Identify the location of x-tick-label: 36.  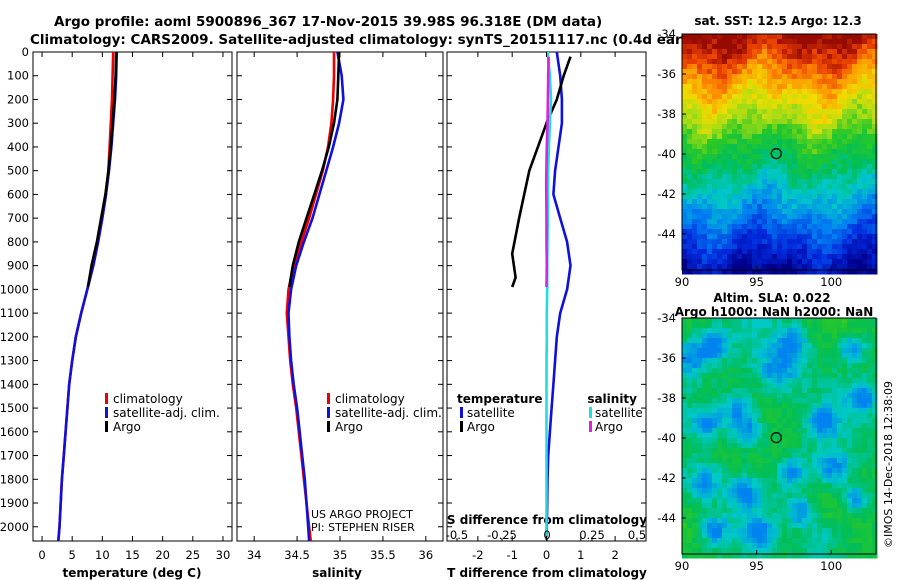
(426, 555).